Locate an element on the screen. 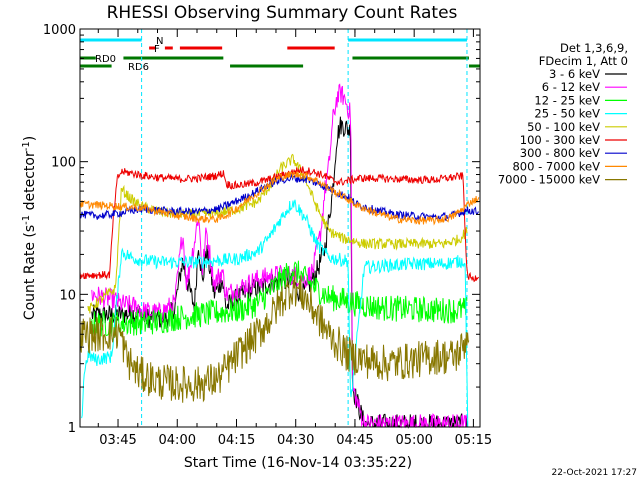 The width and height of the screenshot is (640, 480). legend-label-0: 3 - 6 keV is located at coordinates (574, 74).